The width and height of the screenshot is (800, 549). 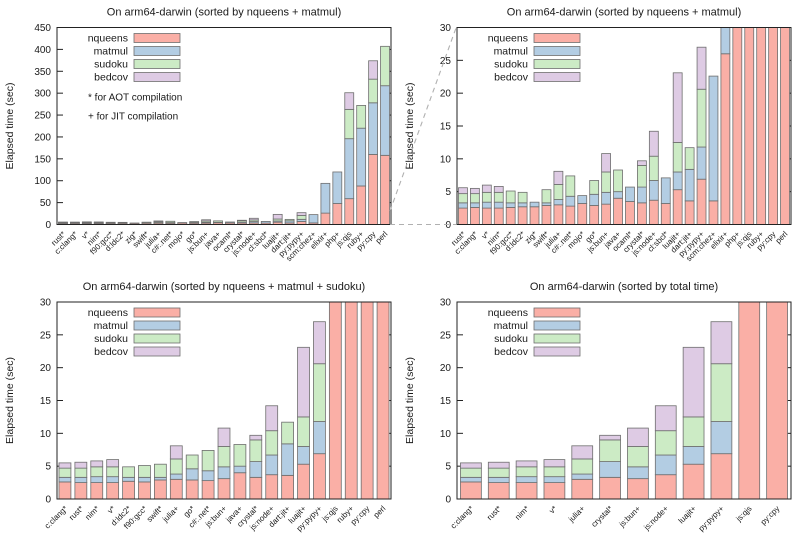 I want to click on svg-text: crystal*, so click(x=602, y=516).